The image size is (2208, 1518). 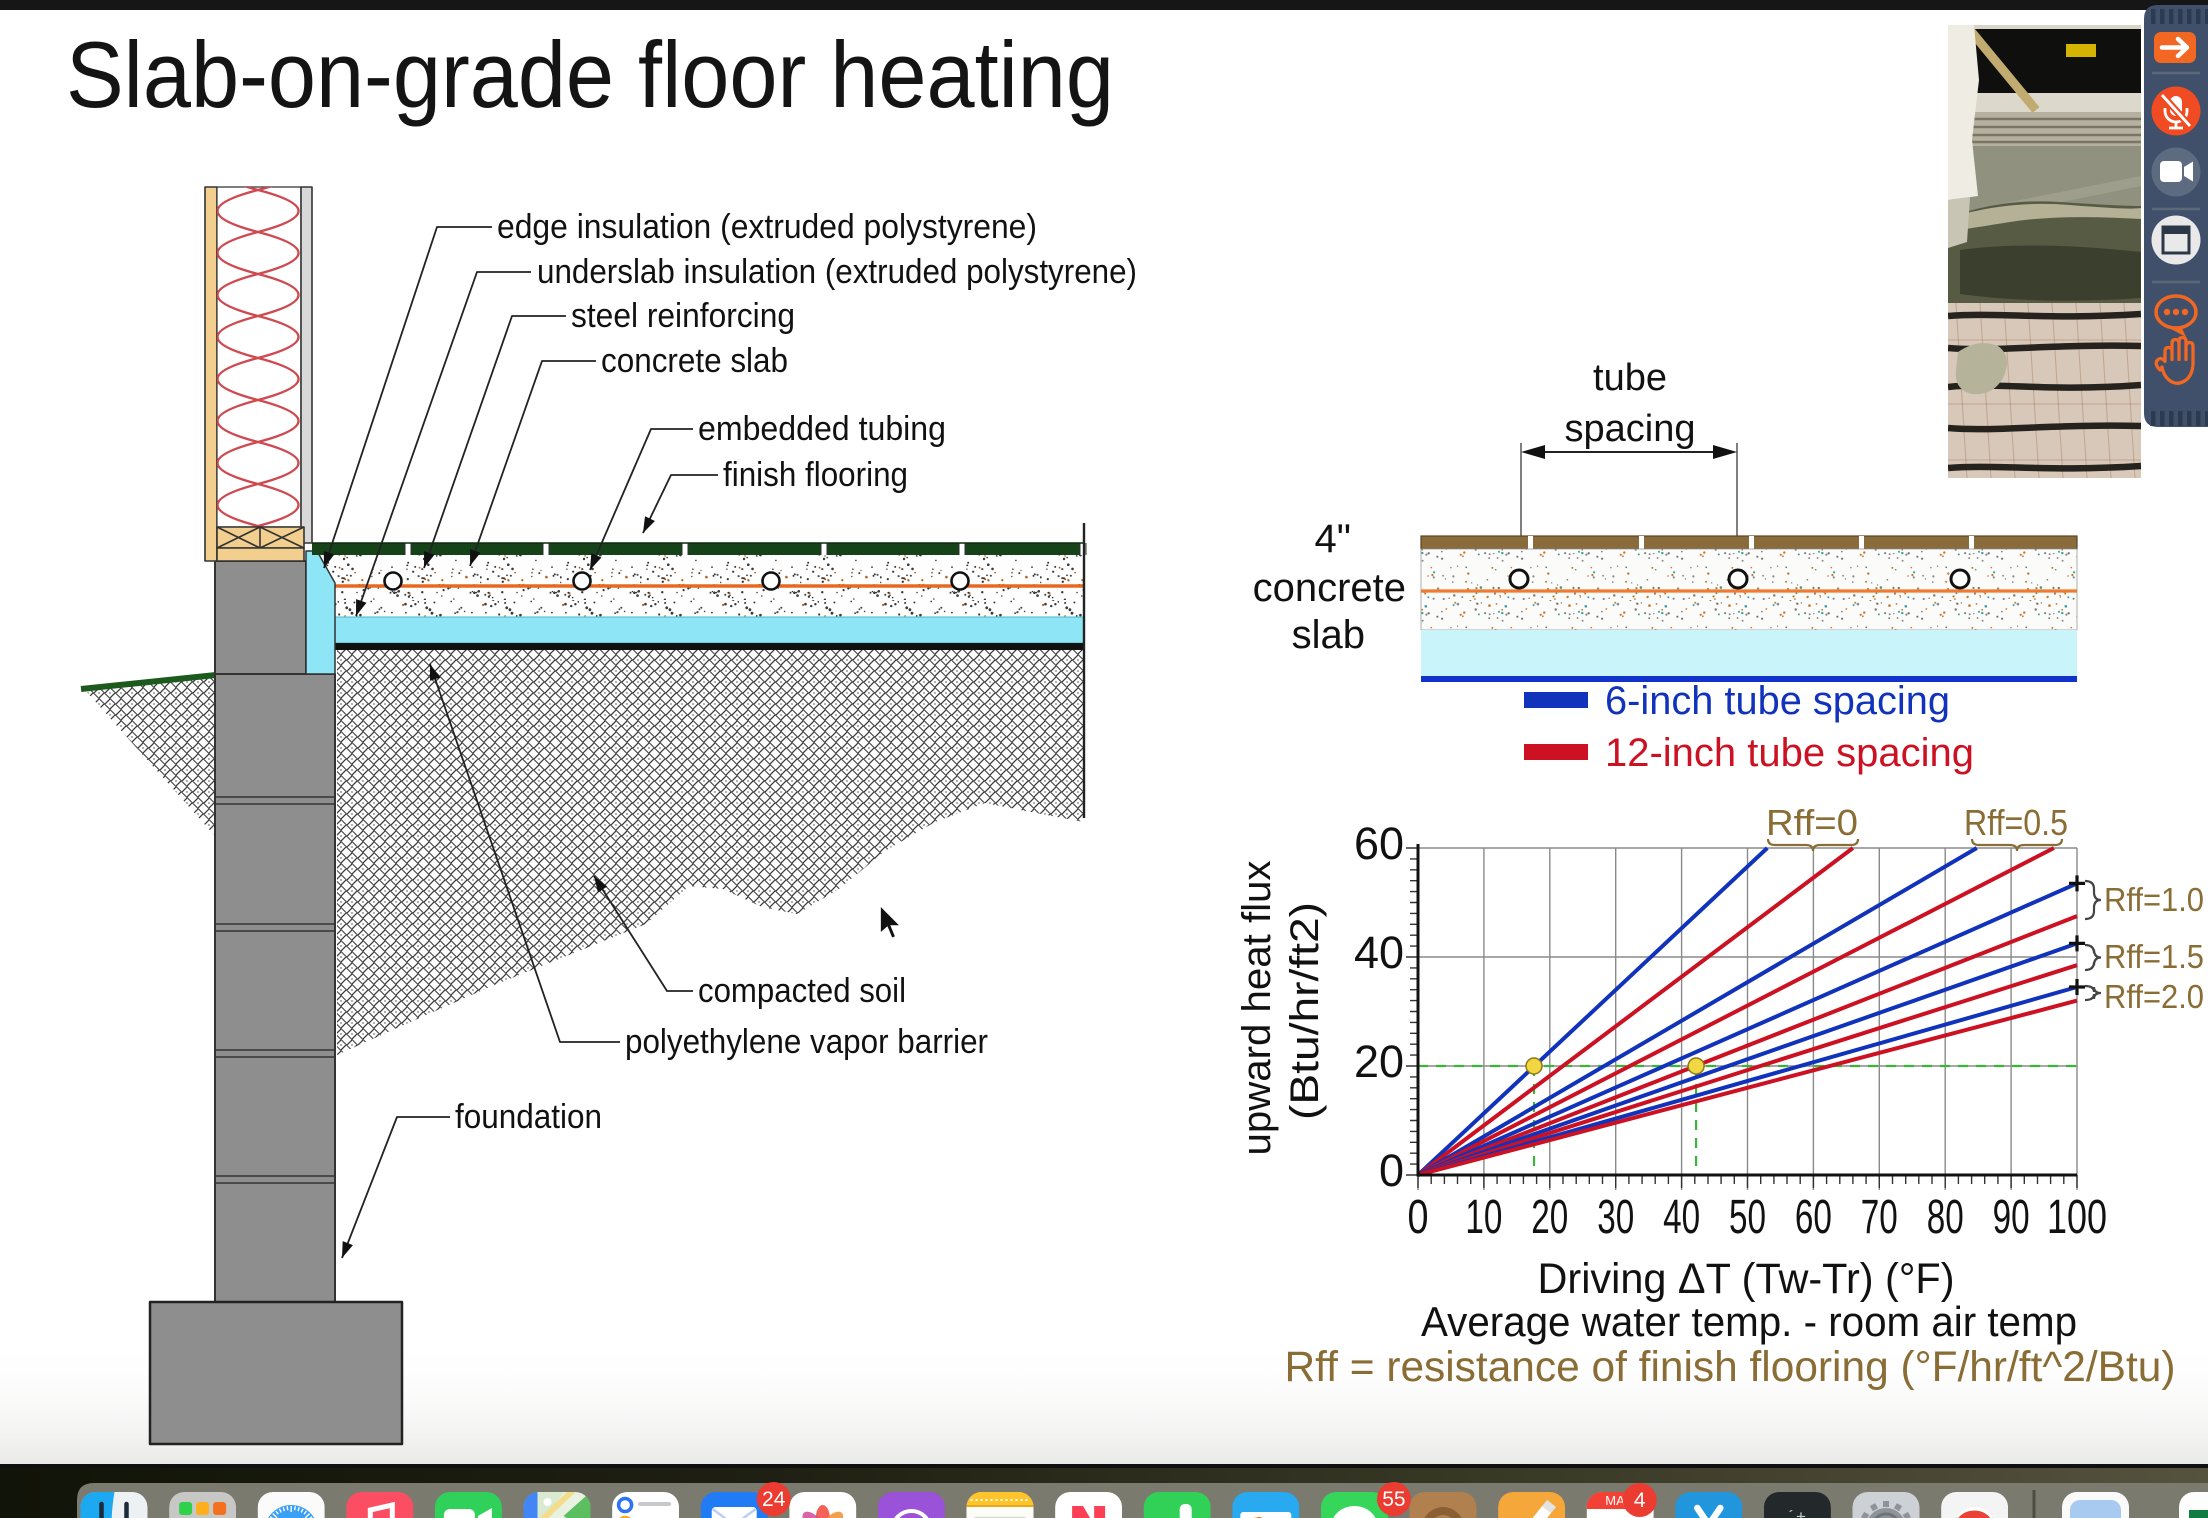 What do you see at coordinates (1630, 429) in the screenshot?
I see `svg-text: spacing` at bounding box center [1630, 429].